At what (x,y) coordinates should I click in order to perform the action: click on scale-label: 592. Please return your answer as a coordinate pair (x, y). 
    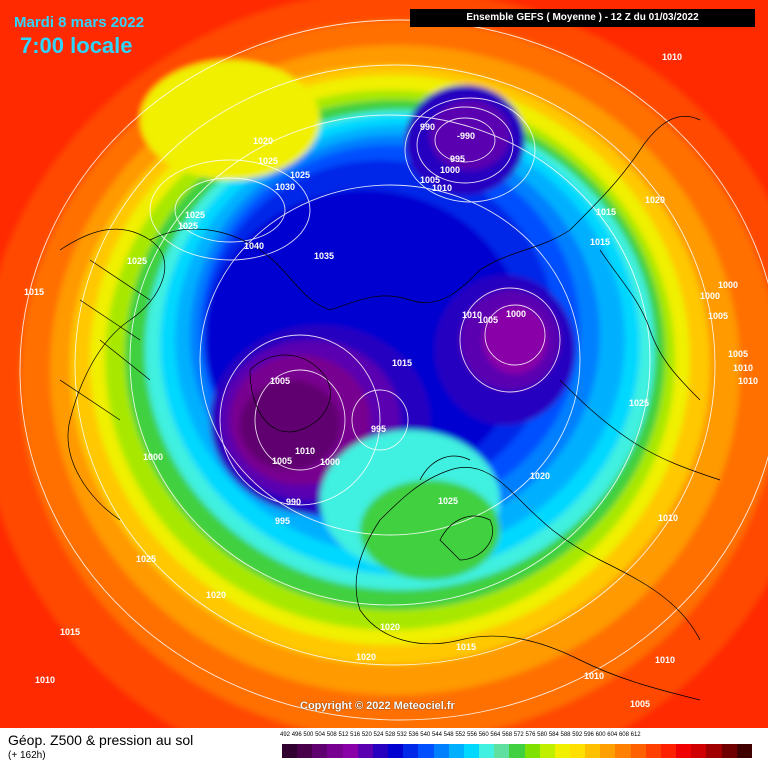
    Looking at the image, I should click on (577, 735).